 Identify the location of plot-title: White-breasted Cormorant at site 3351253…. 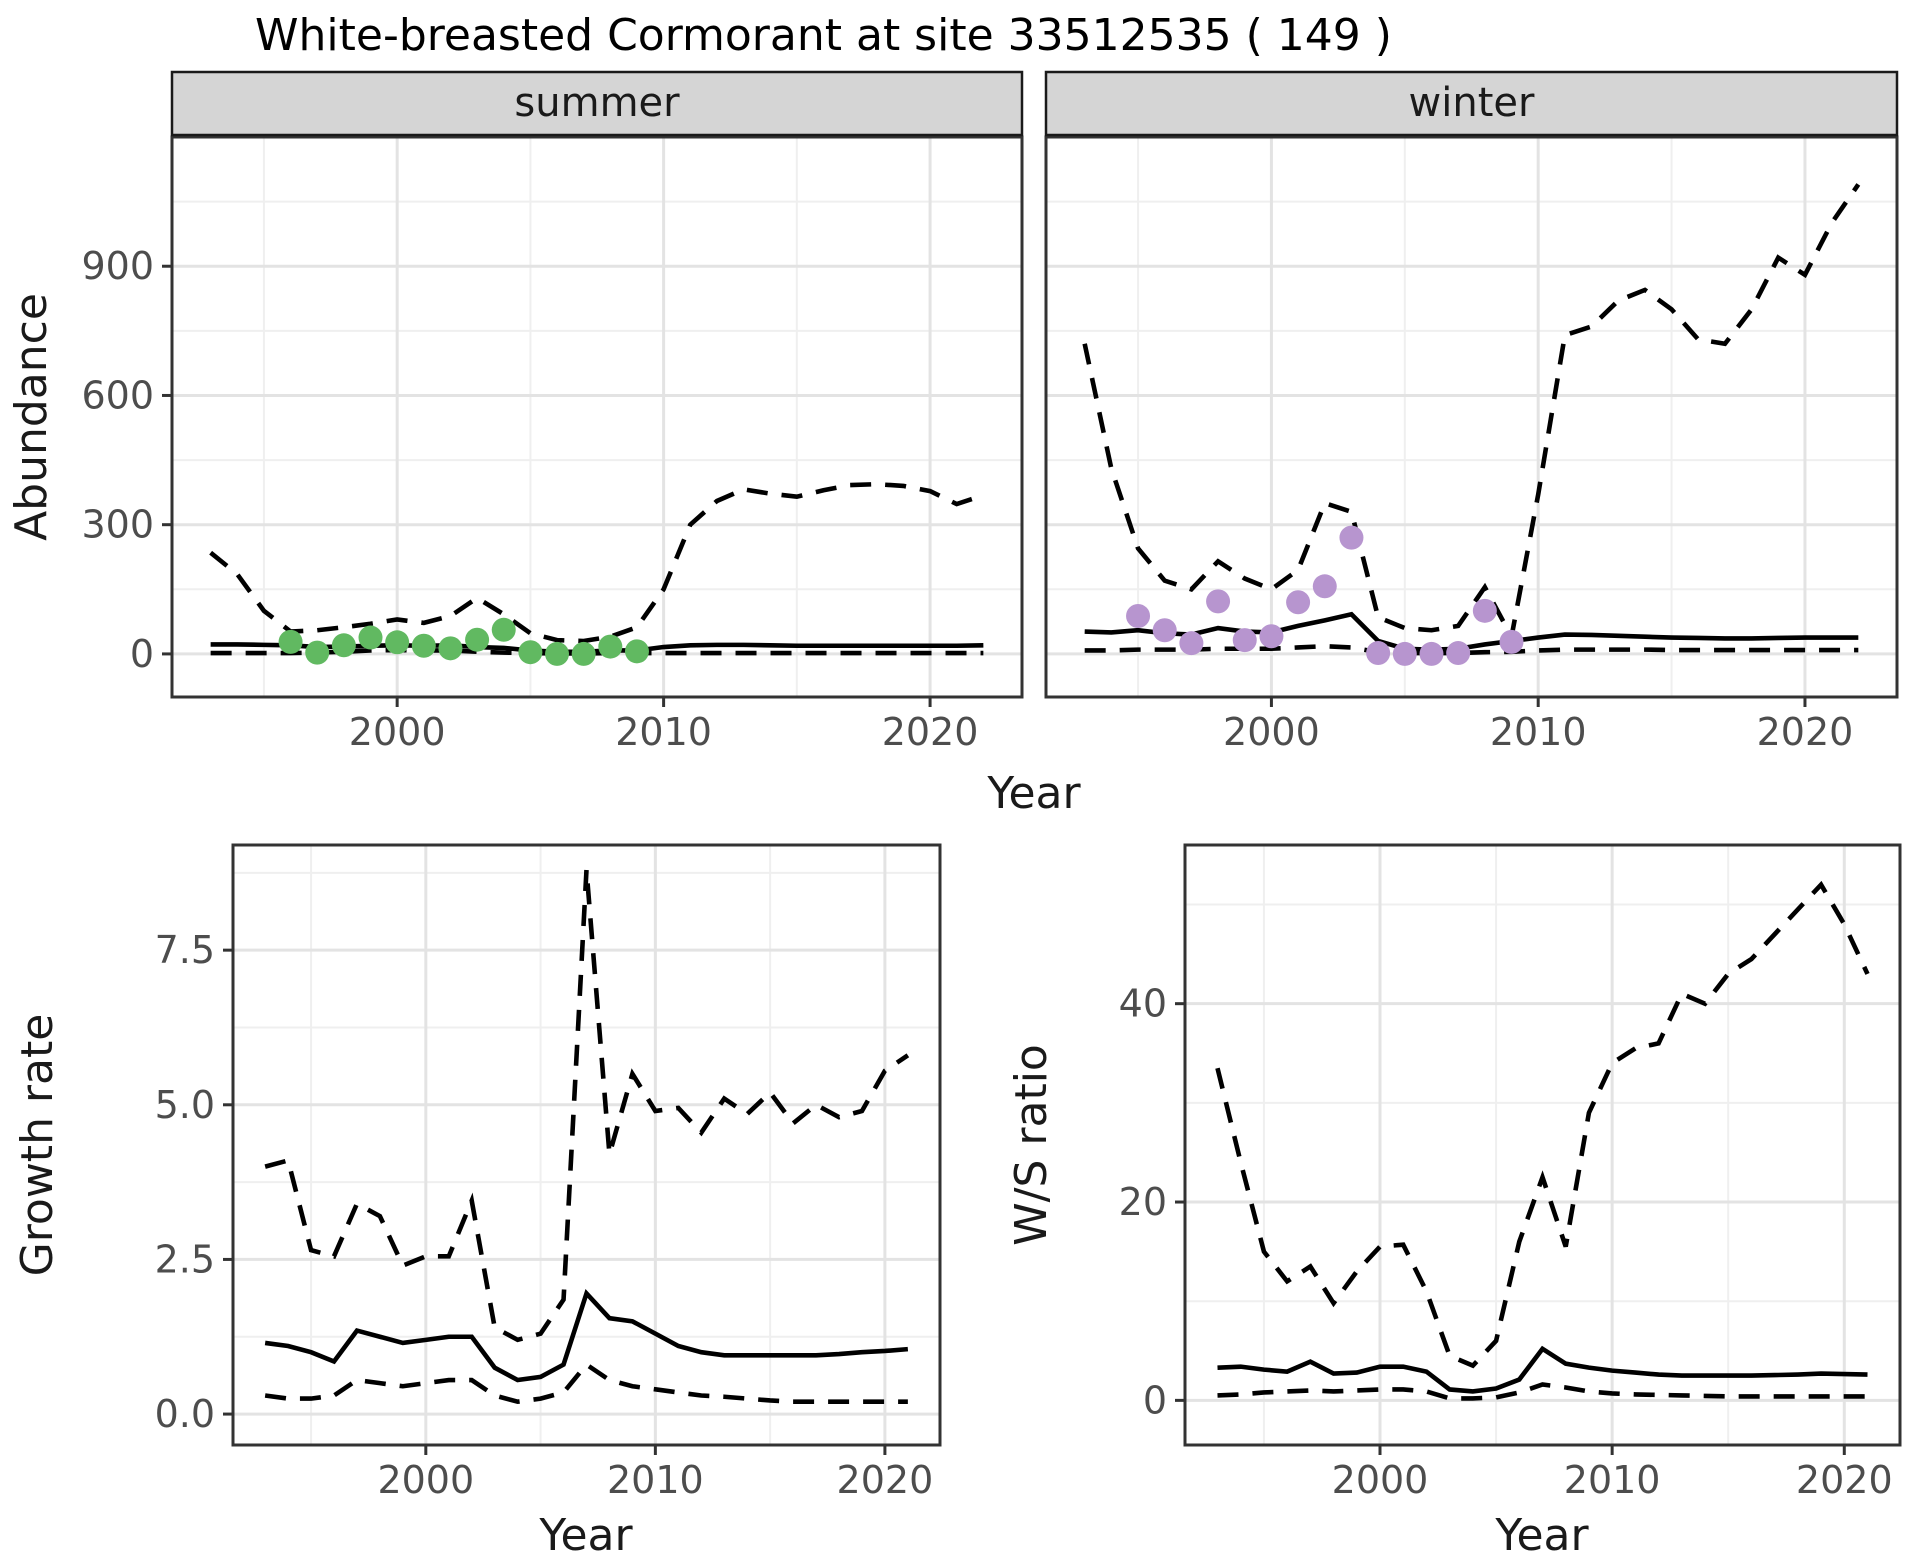
(823, 35).